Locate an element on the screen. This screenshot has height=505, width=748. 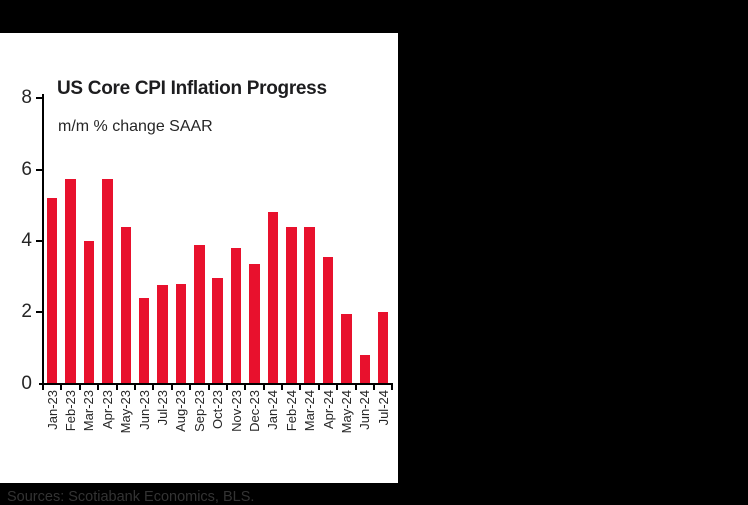
x-axis-tick-label: Jun-23 is located at coordinates (144, 410).